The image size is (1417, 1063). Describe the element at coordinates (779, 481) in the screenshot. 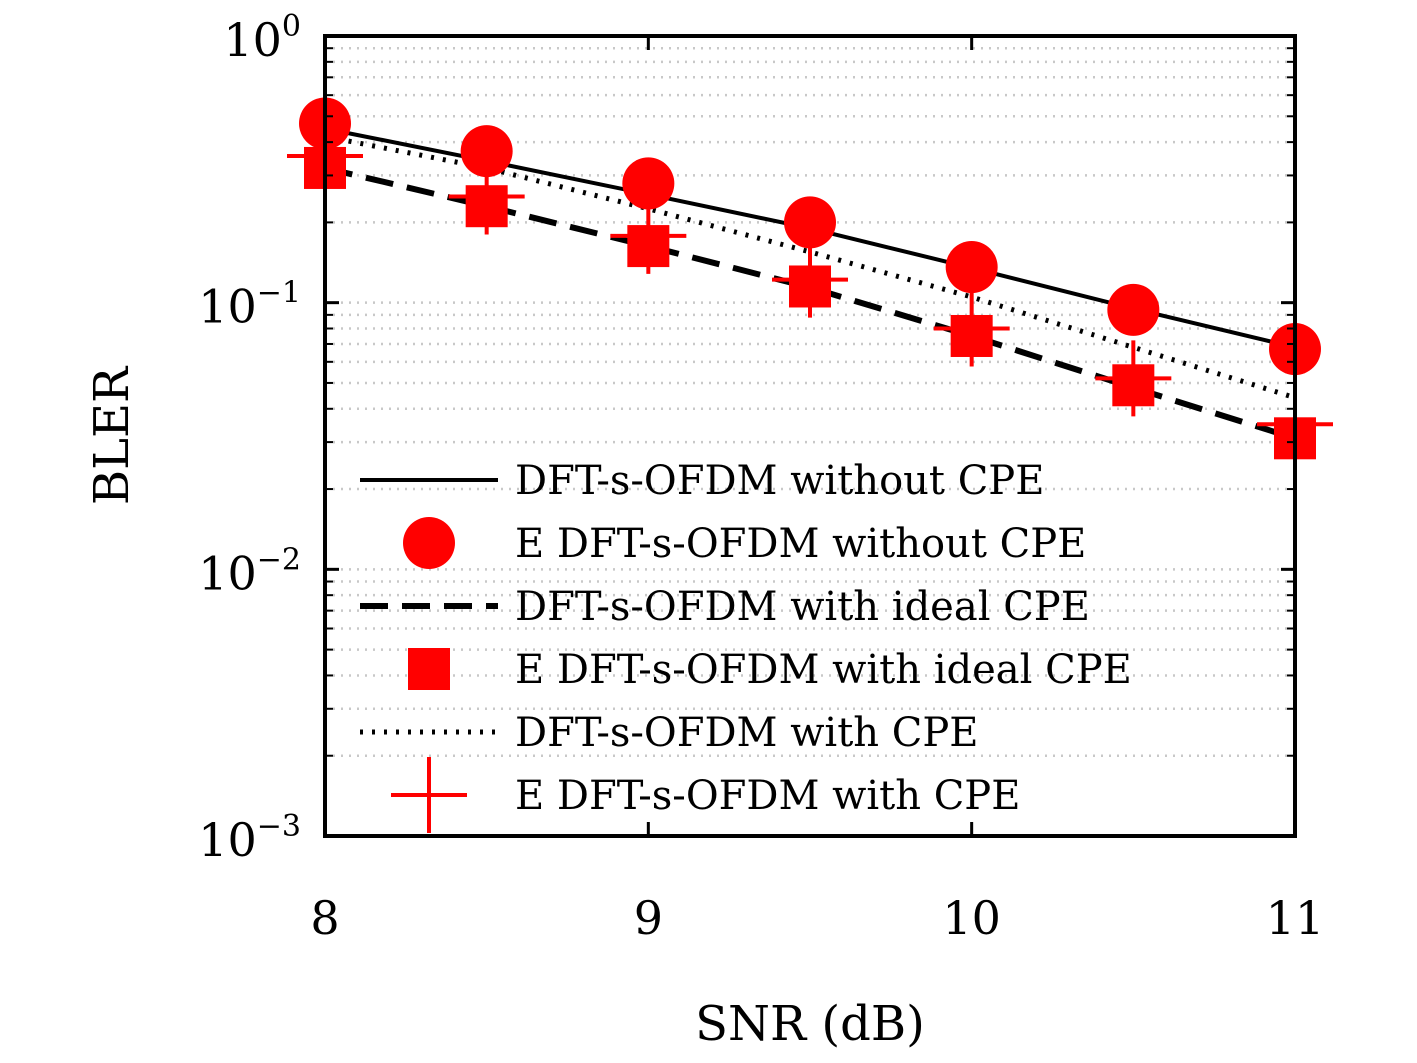

I see `legend-label: DFT-s-OFDM without CPE` at that location.